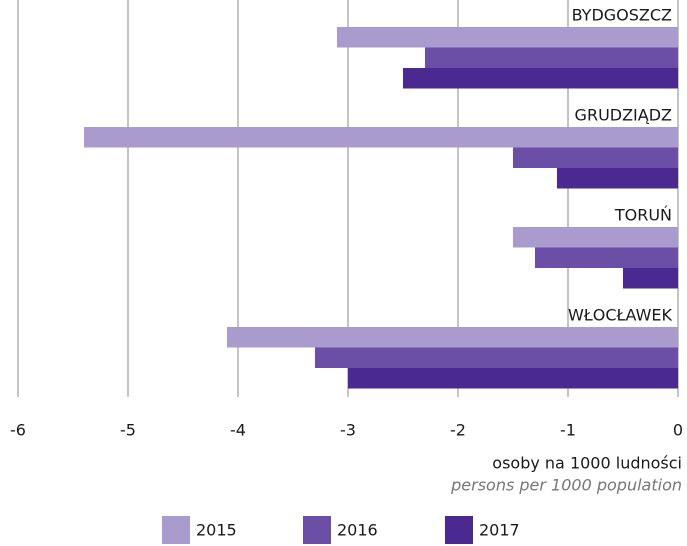 The image size is (687, 546). I want to click on x-tick-label: -6, so click(18, 430).